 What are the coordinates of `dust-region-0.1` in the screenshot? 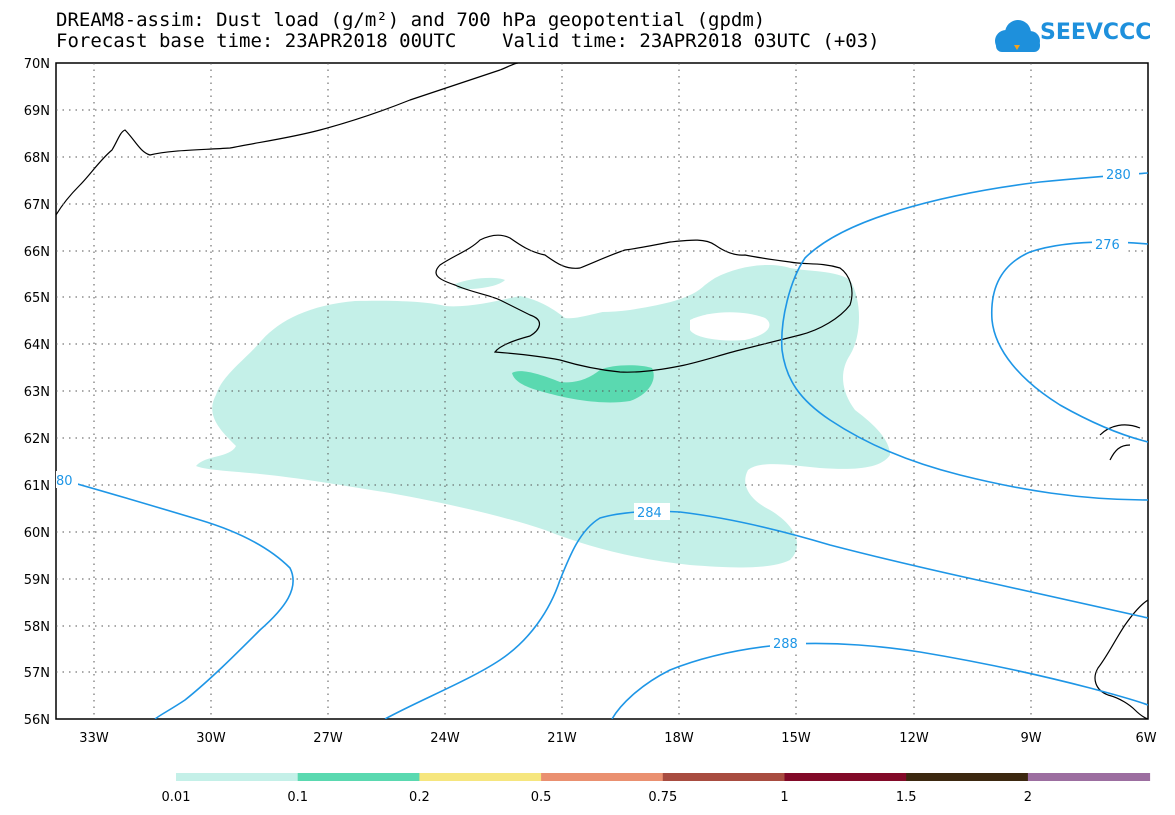 It's located at (583, 384).